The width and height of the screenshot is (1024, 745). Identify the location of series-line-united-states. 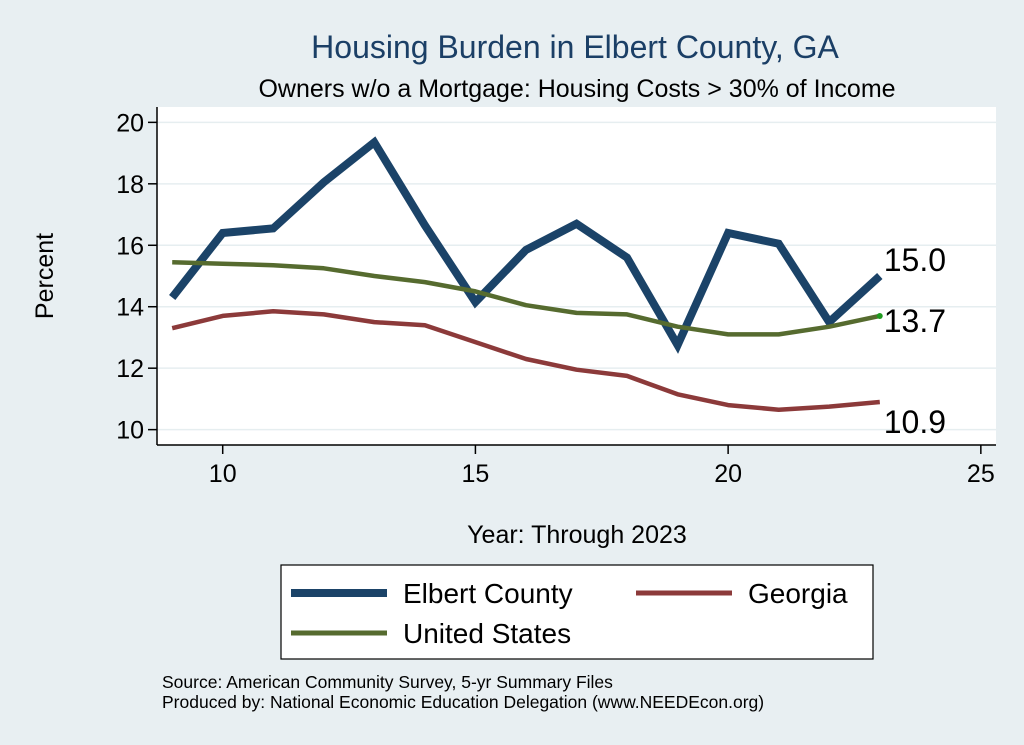
(526, 298).